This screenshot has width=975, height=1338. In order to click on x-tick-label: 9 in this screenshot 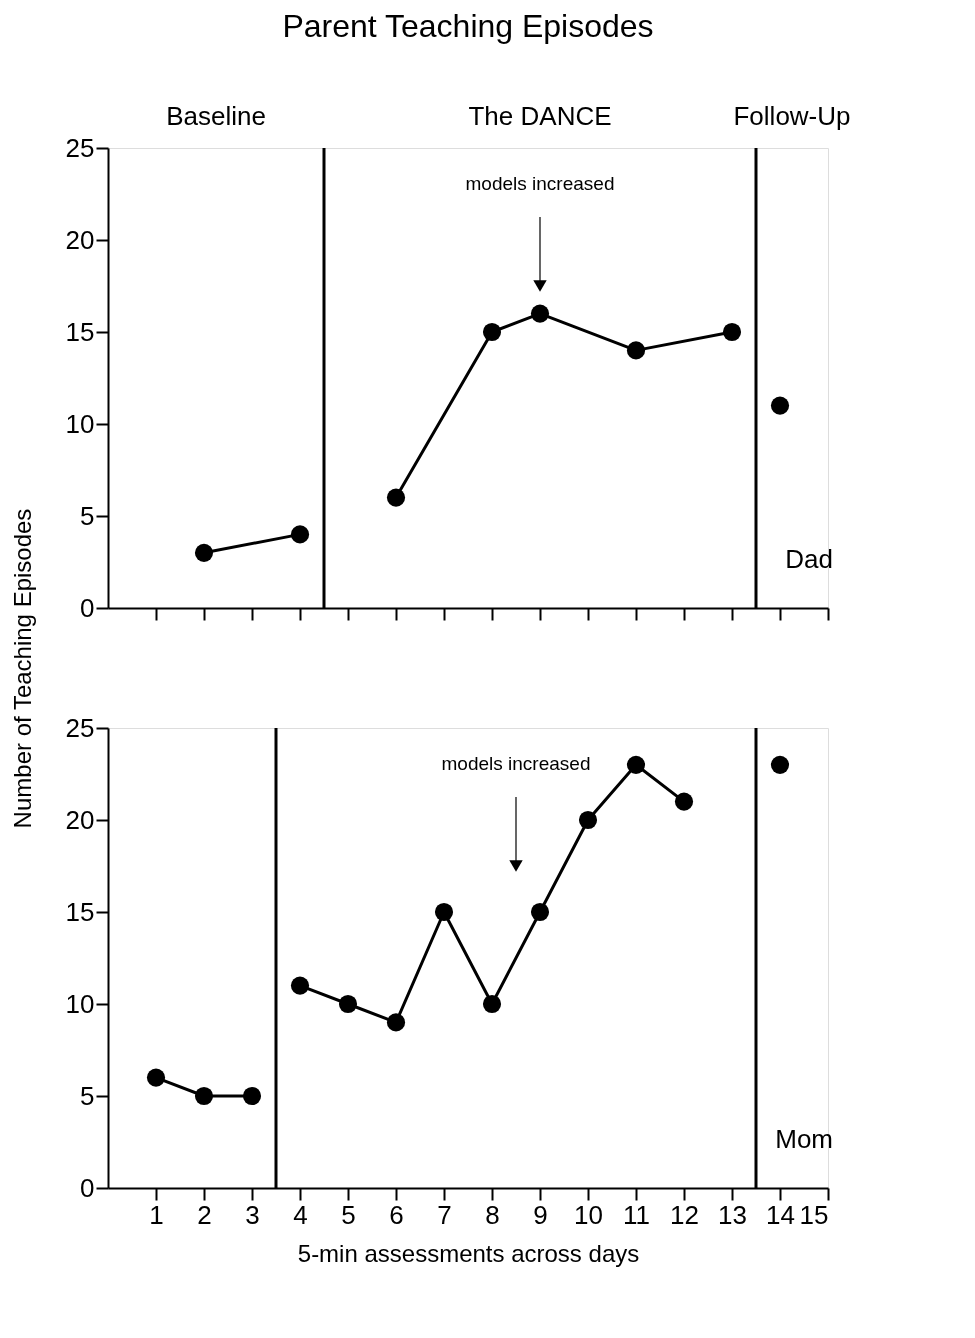, I will do `click(540, 1214)`.